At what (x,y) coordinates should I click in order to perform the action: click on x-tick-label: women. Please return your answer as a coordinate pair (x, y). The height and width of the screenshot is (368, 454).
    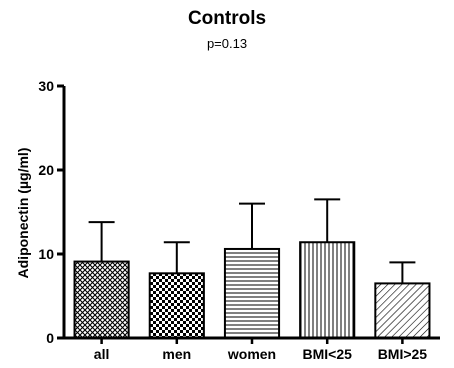
    Looking at the image, I should click on (251, 354).